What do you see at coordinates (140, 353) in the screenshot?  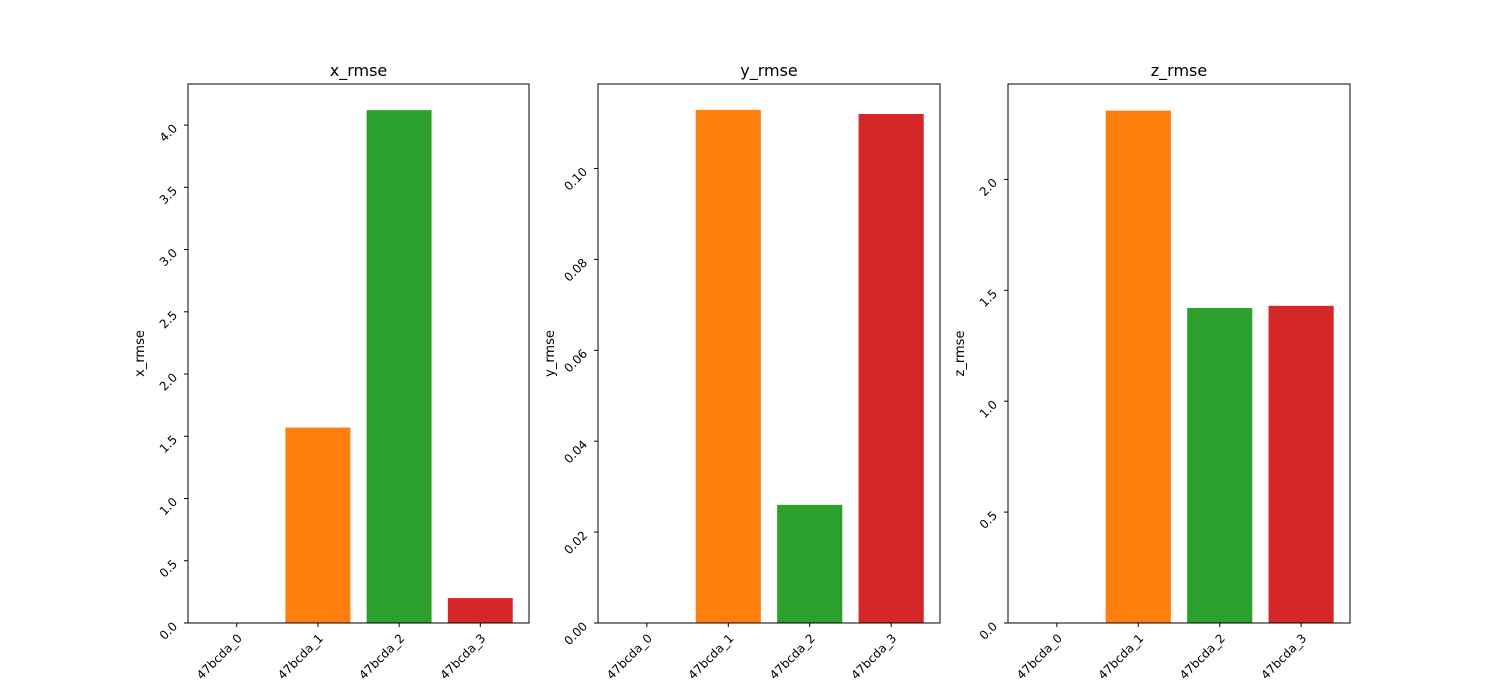 I see `y-axis-label: x_rmse` at bounding box center [140, 353].